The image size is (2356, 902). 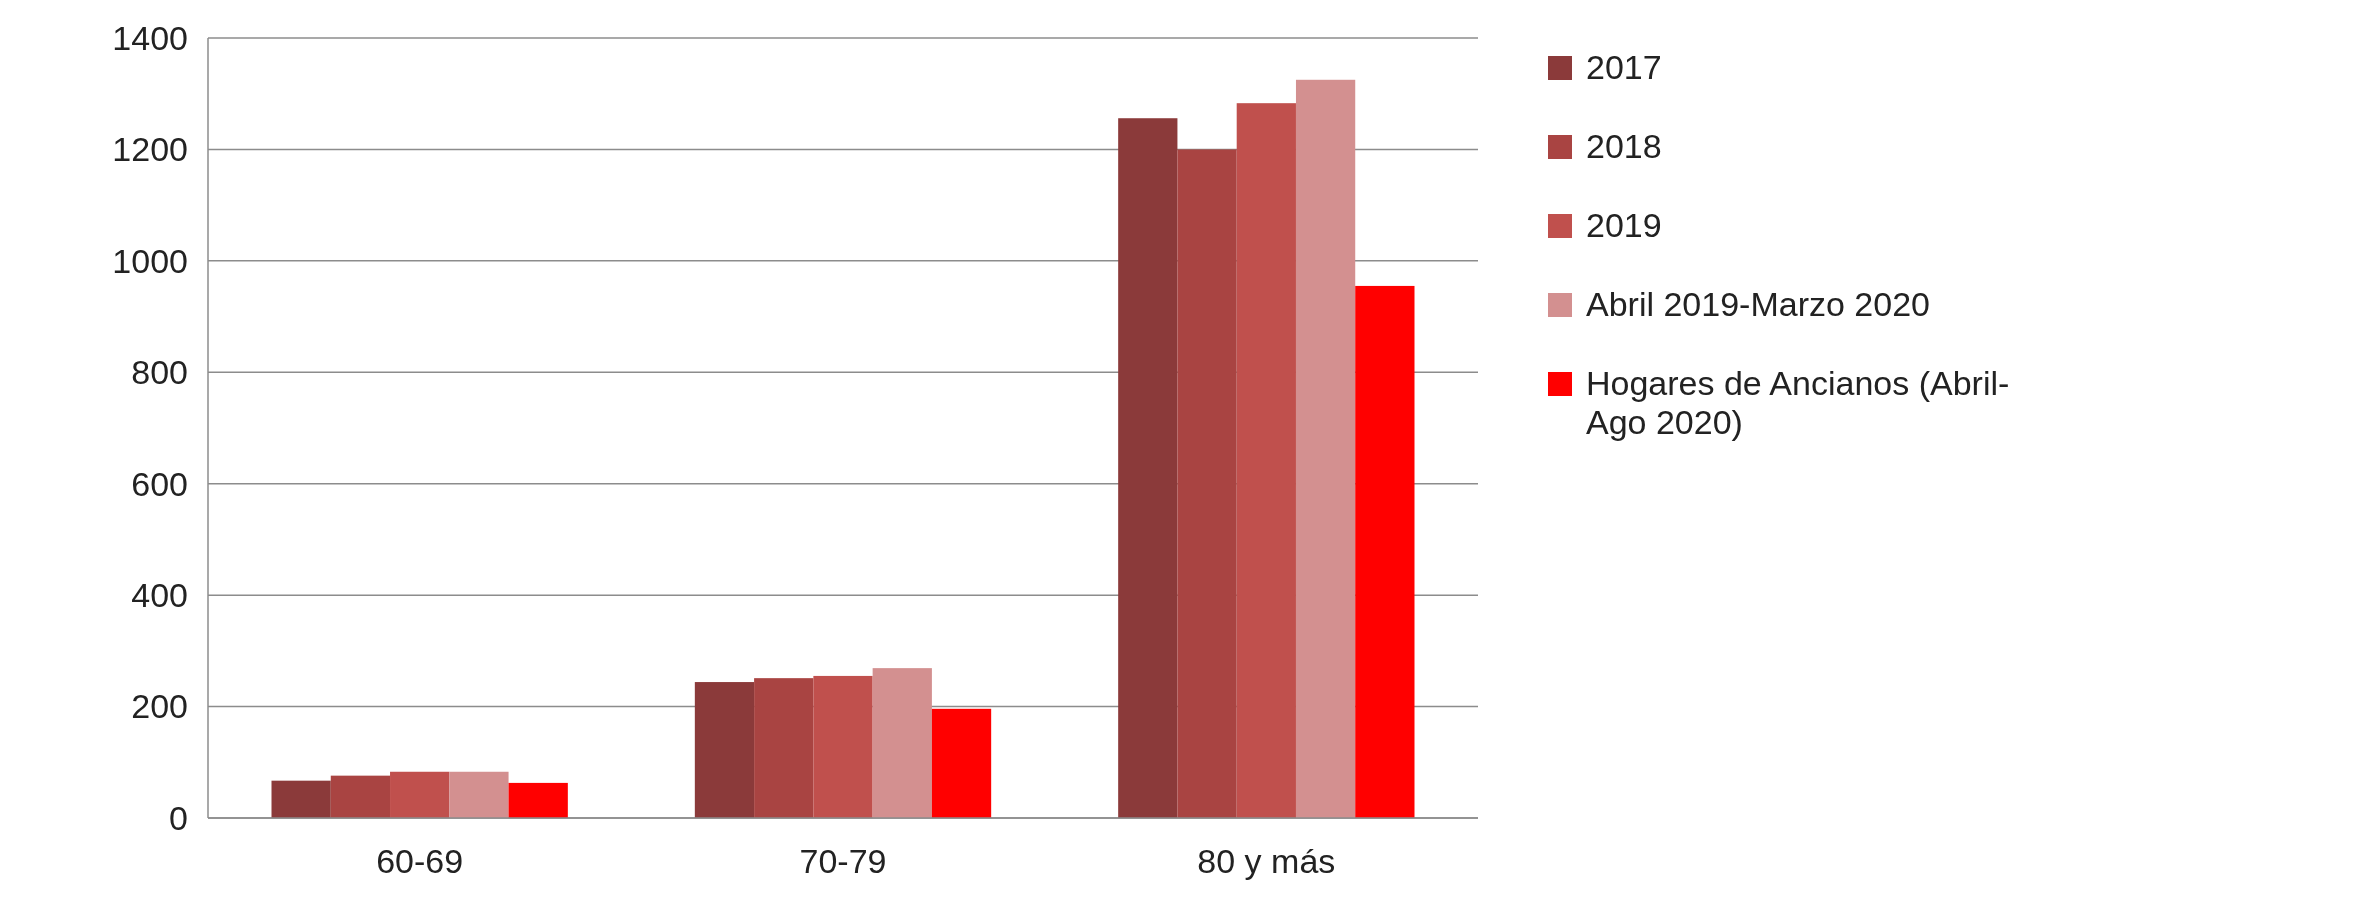 I want to click on y-tick-label: 0, so click(x=178, y=817).